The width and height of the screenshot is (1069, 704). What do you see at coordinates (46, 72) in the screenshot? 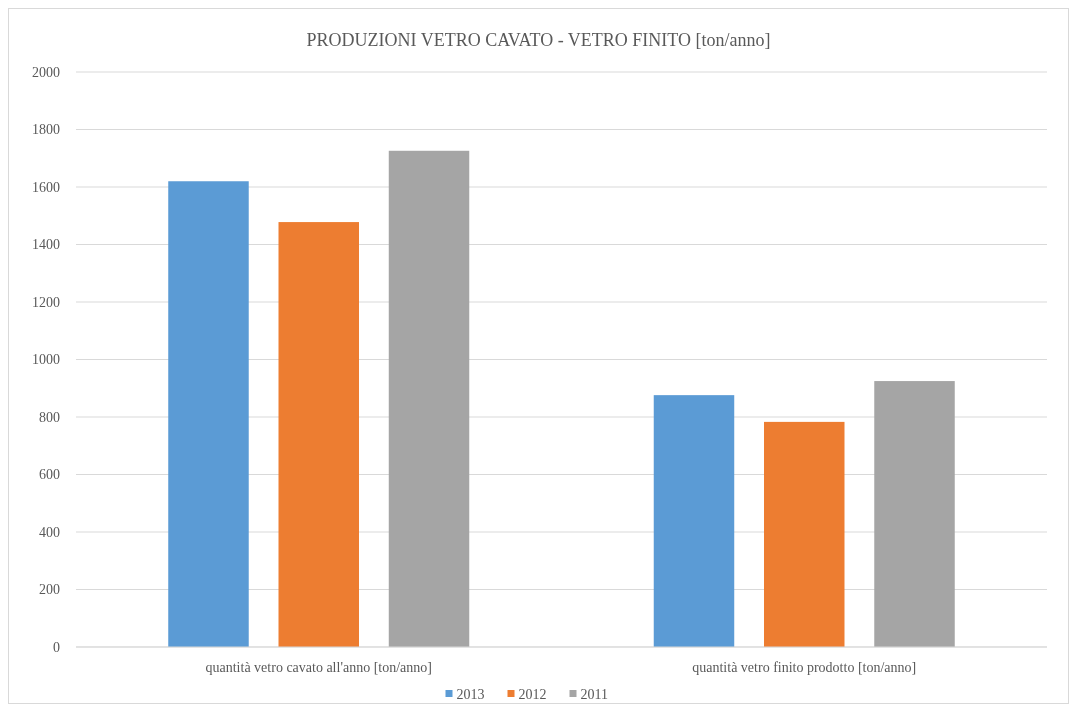
I see `y-tick-label: 2000` at bounding box center [46, 72].